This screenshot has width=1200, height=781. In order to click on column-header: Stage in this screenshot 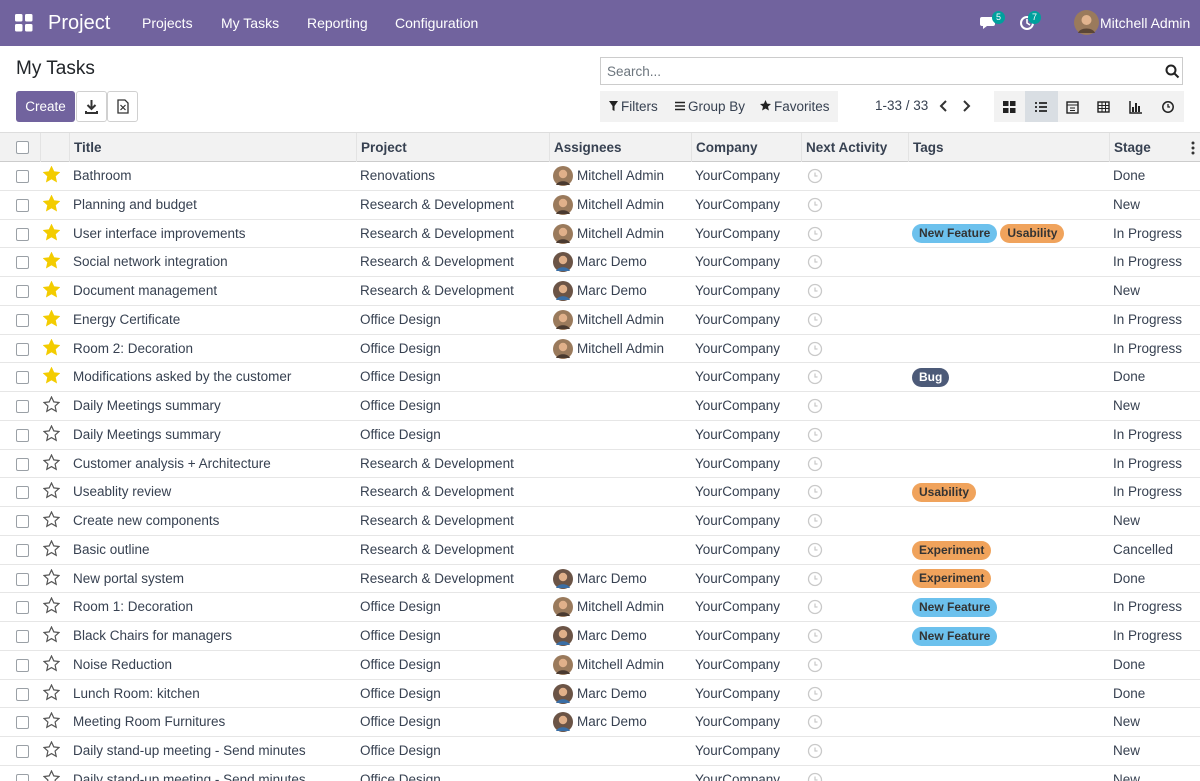, I will do `click(1149, 147)`.